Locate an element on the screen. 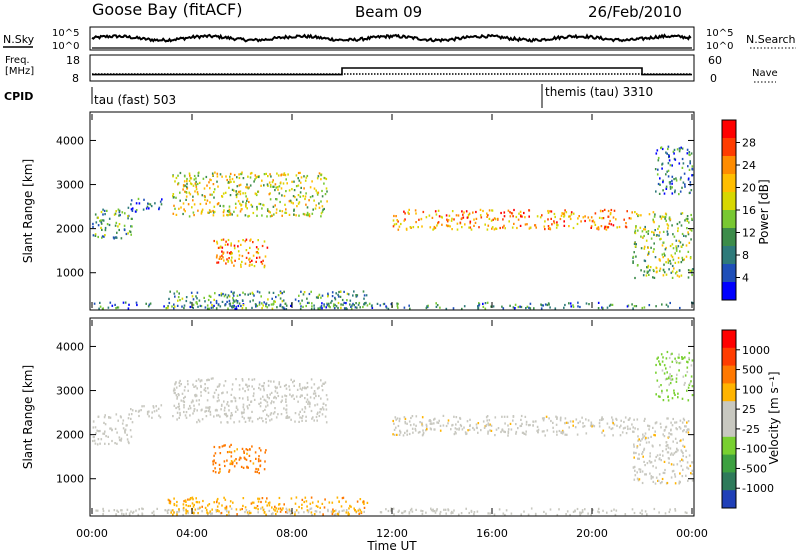 This screenshot has width=800, height=554. y-tick-label: 4000 is located at coordinates (70, 346).